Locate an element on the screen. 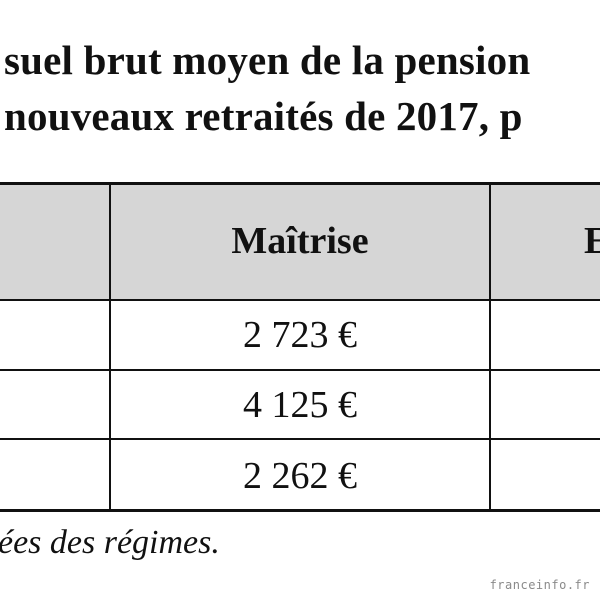 This screenshot has width=600, height=600. table-header-divider is located at coordinates (300, 300).